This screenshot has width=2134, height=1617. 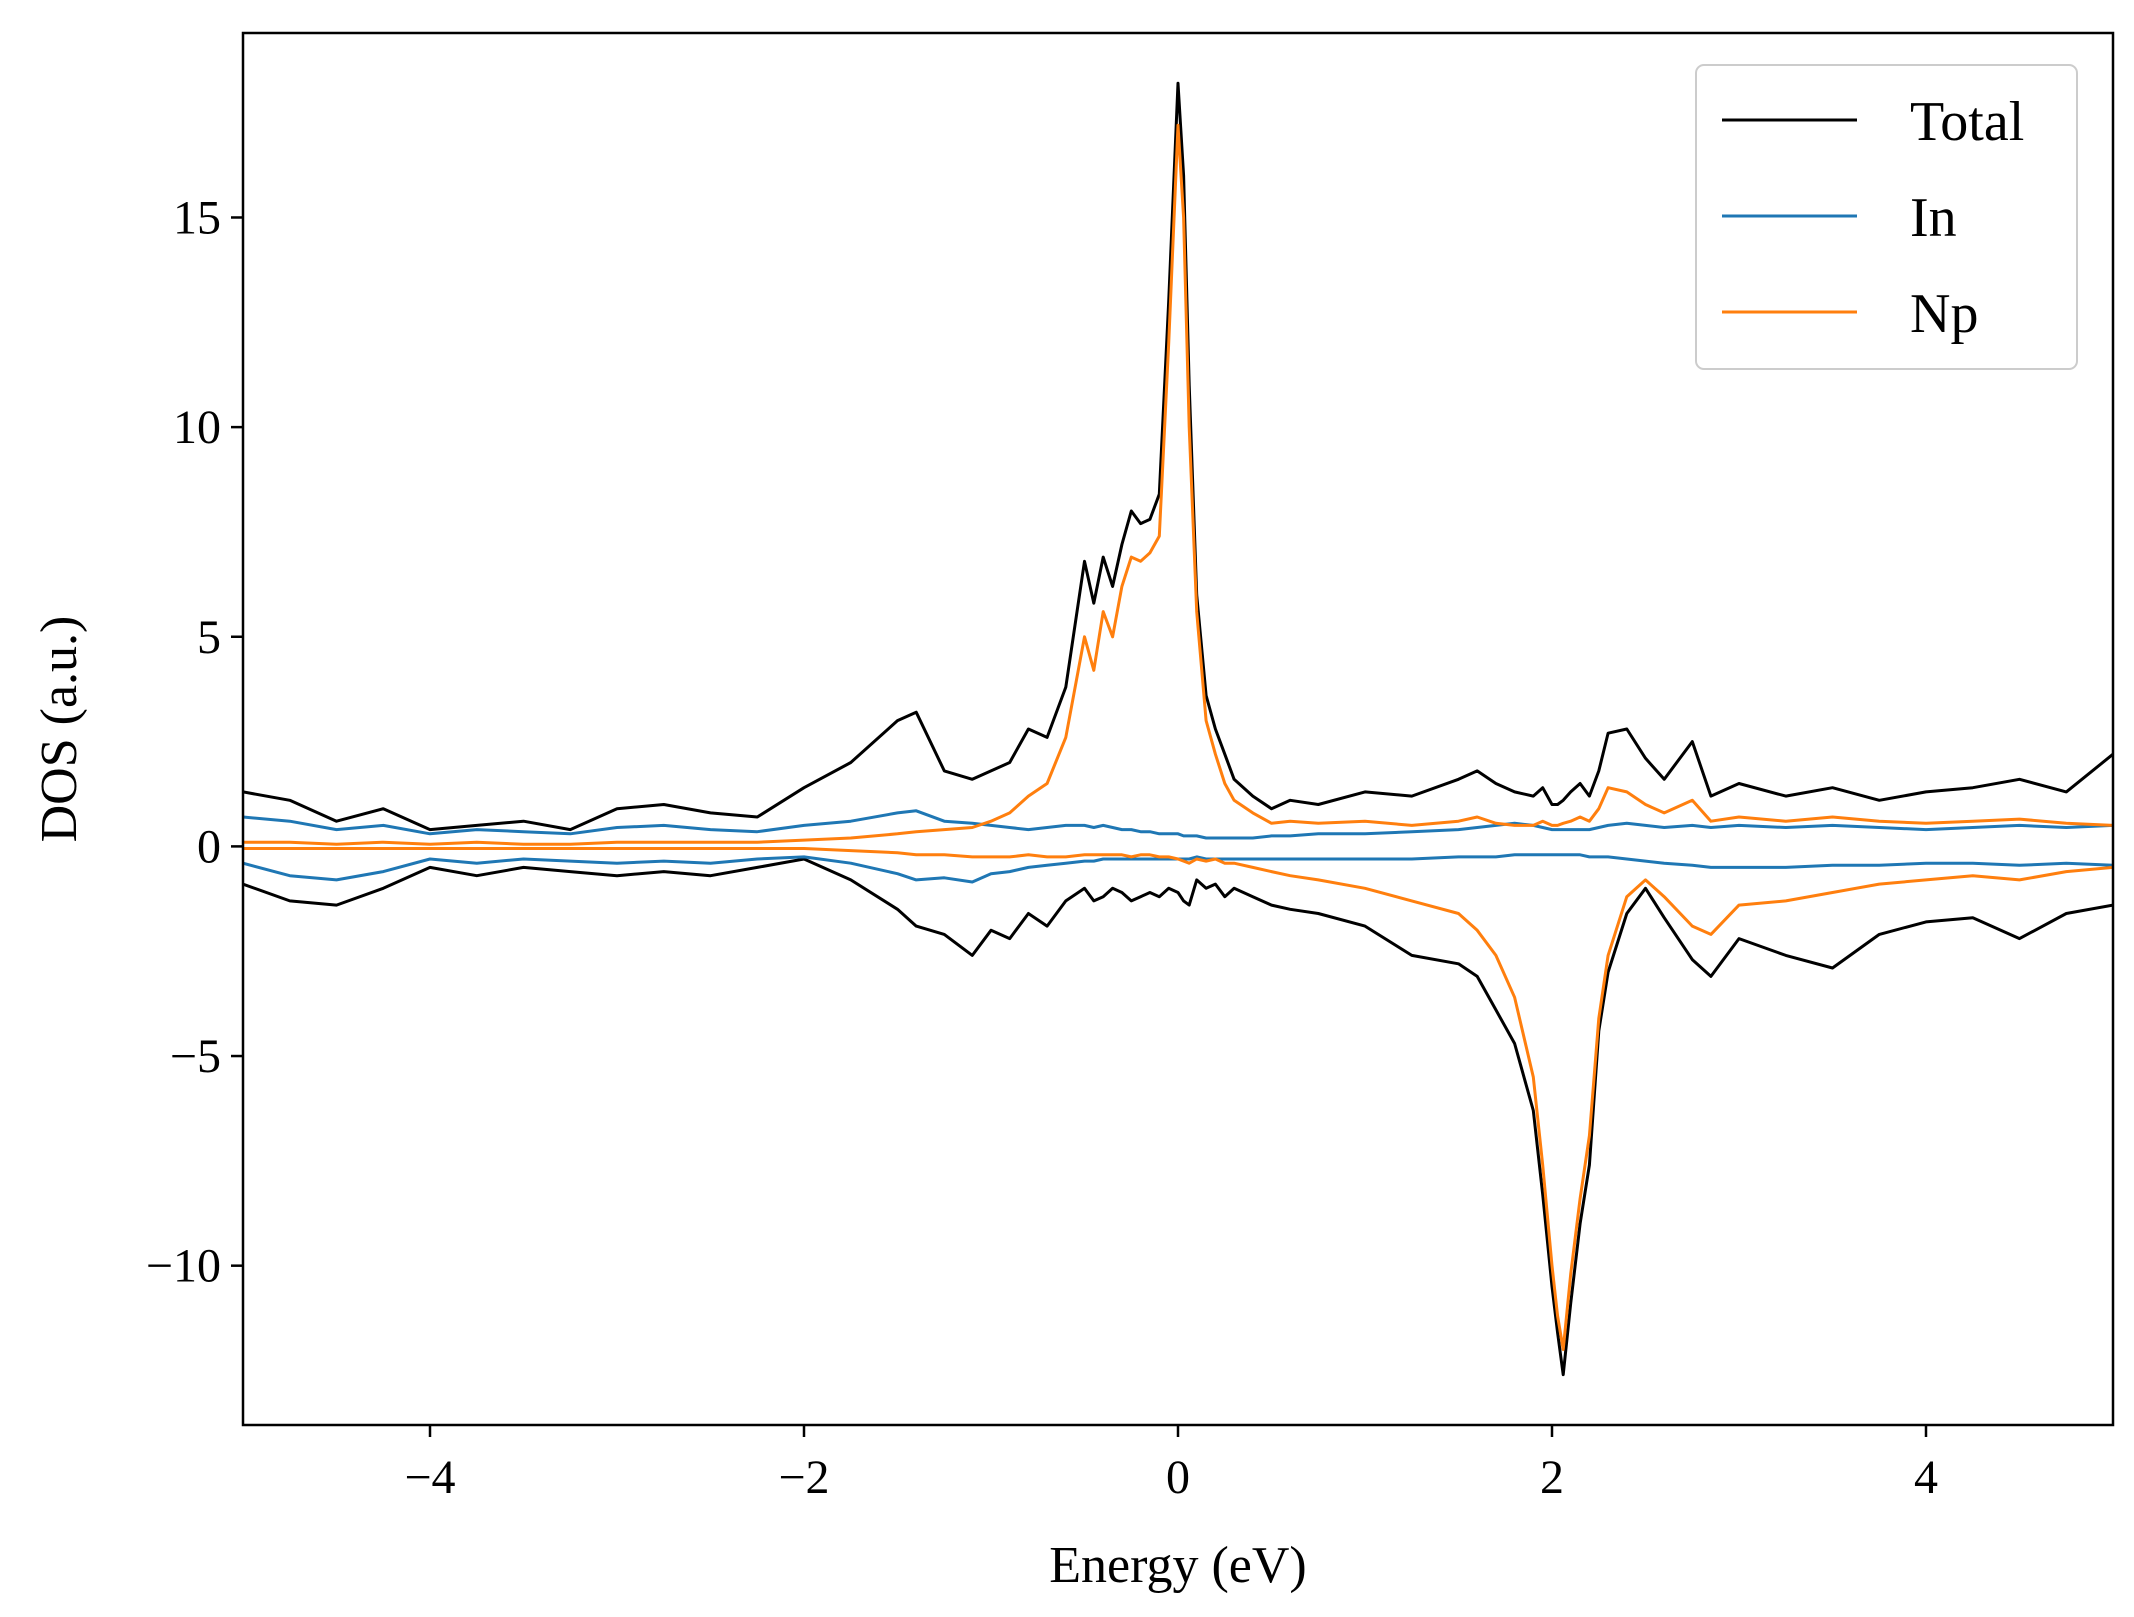 What do you see at coordinates (1178, 1565) in the screenshot?
I see `x-axis-label: Energy (eV)` at bounding box center [1178, 1565].